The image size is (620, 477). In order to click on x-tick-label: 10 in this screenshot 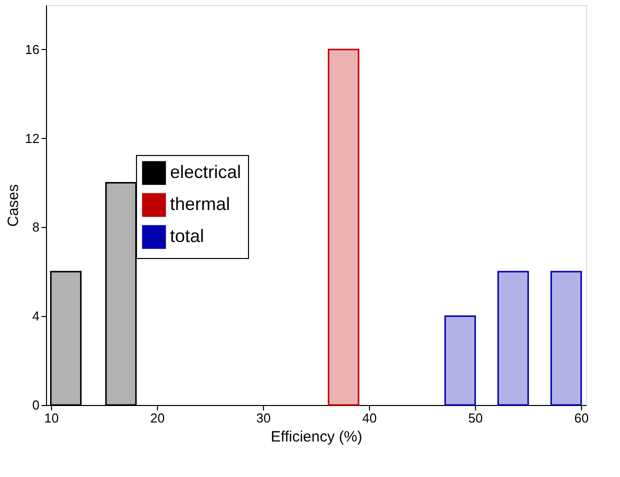, I will do `click(51, 418)`.